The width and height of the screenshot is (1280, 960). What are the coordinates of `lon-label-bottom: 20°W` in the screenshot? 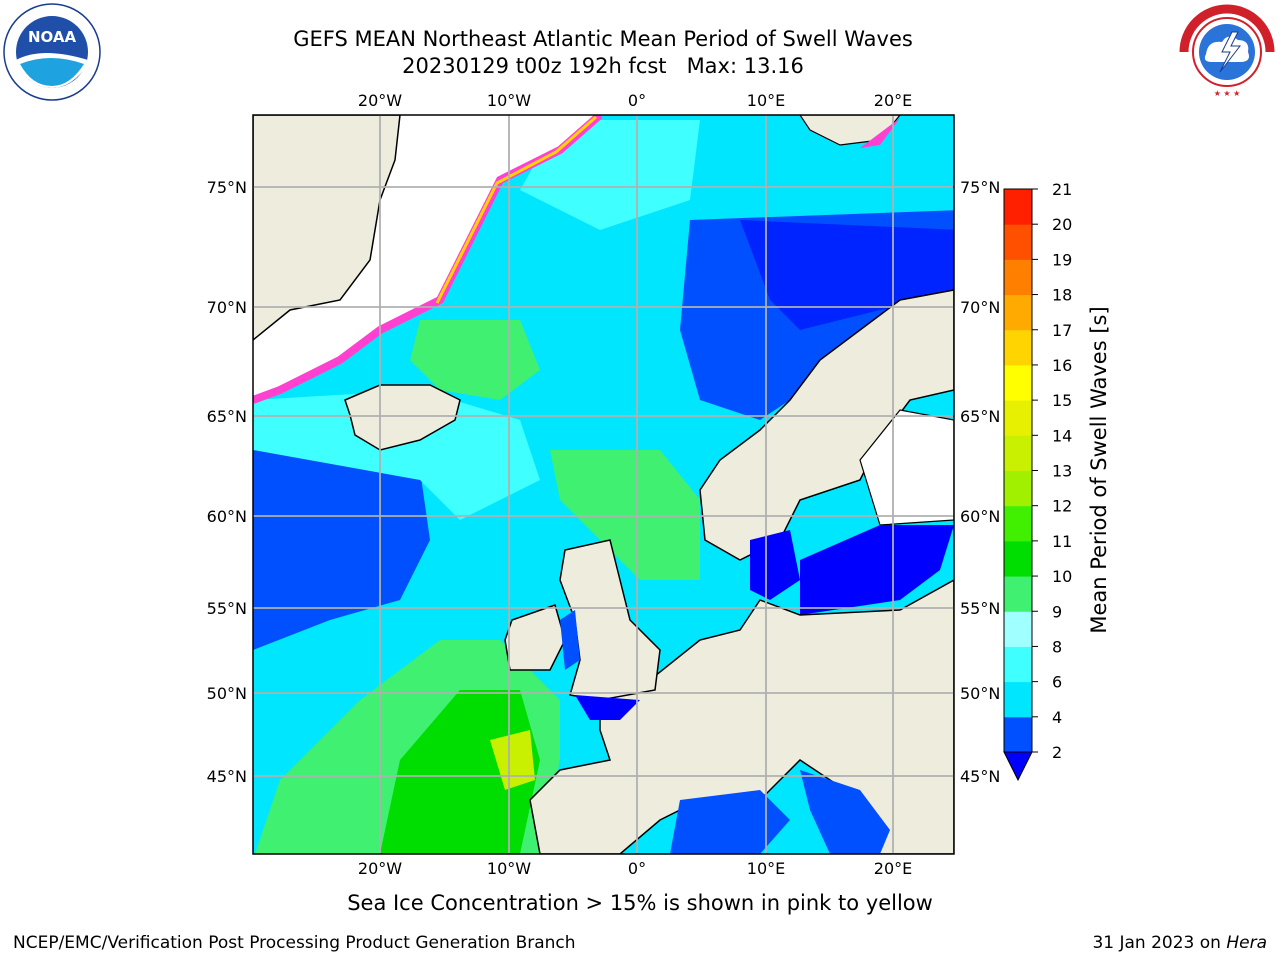 It's located at (380, 868).